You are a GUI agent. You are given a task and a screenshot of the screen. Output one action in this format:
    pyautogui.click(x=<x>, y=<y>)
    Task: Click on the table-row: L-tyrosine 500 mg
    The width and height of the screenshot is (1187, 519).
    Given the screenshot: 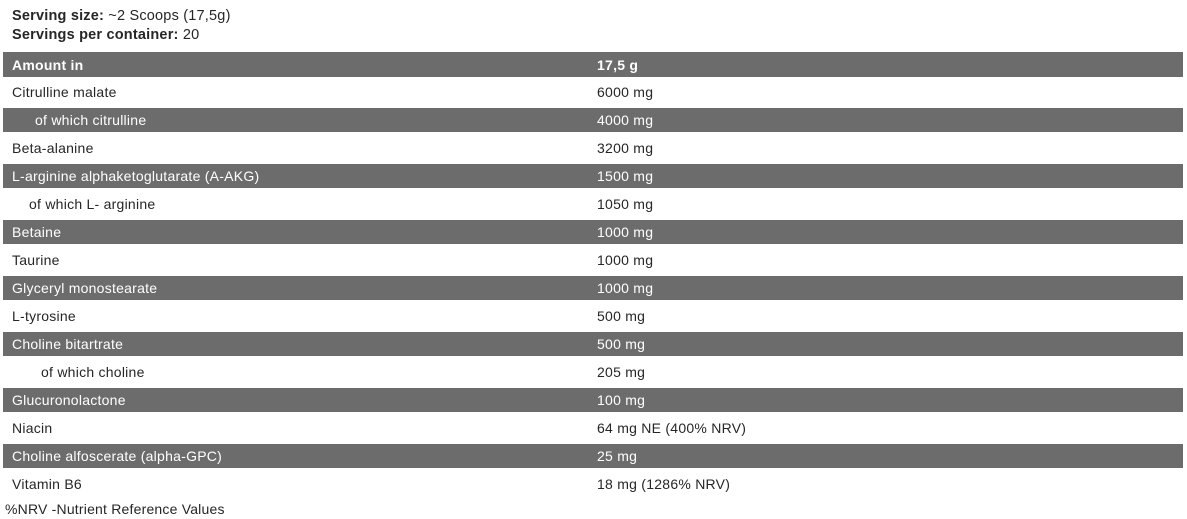 What is the action you would take?
    pyautogui.click(x=593, y=316)
    